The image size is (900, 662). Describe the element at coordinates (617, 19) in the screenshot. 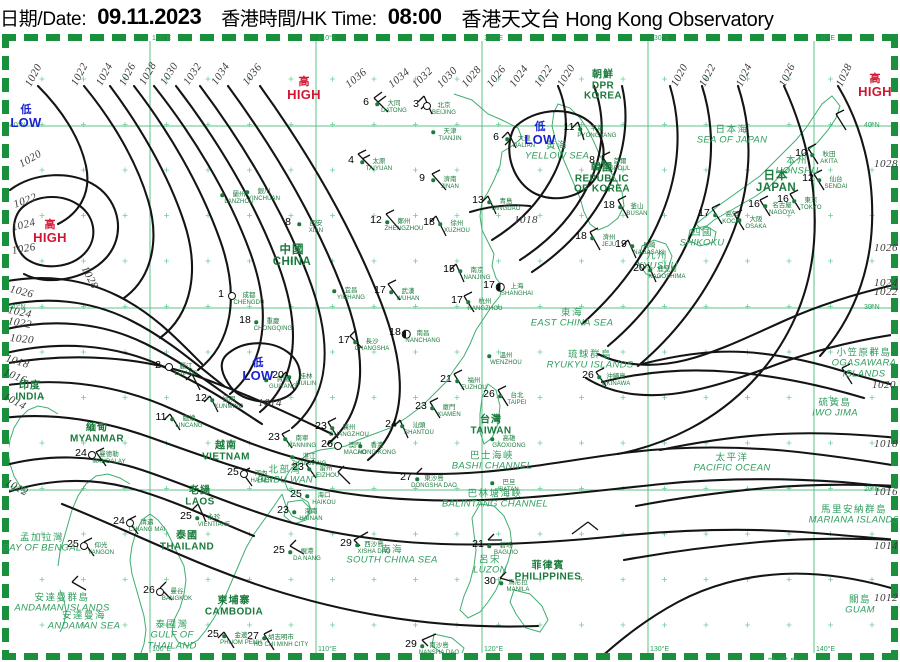

I see `organisation-name: 香港天文台 Hong Kong Observatory` at that location.